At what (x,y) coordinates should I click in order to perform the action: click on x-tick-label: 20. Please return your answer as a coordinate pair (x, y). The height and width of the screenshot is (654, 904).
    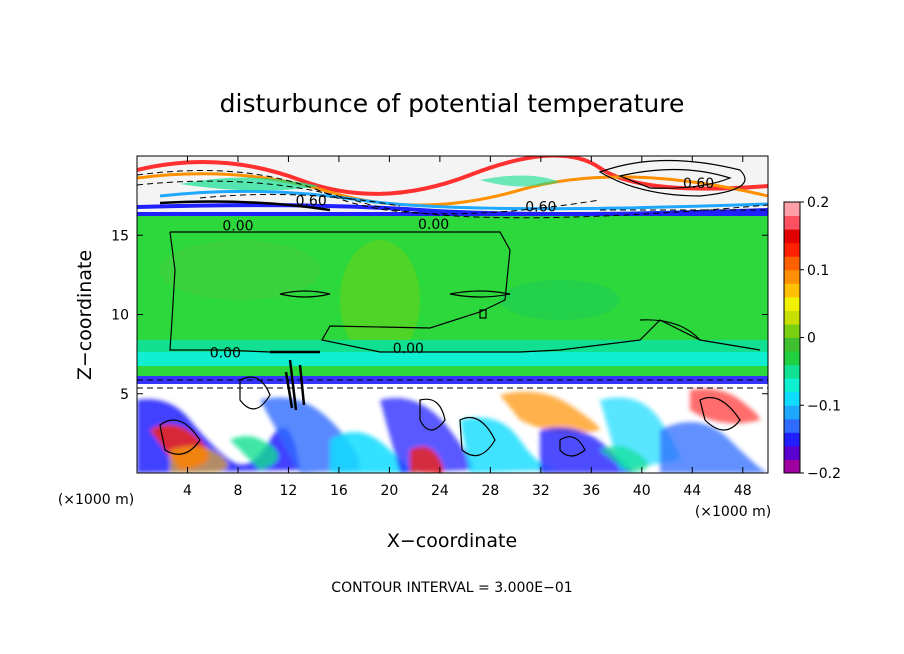
    Looking at the image, I should click on (389, 491).